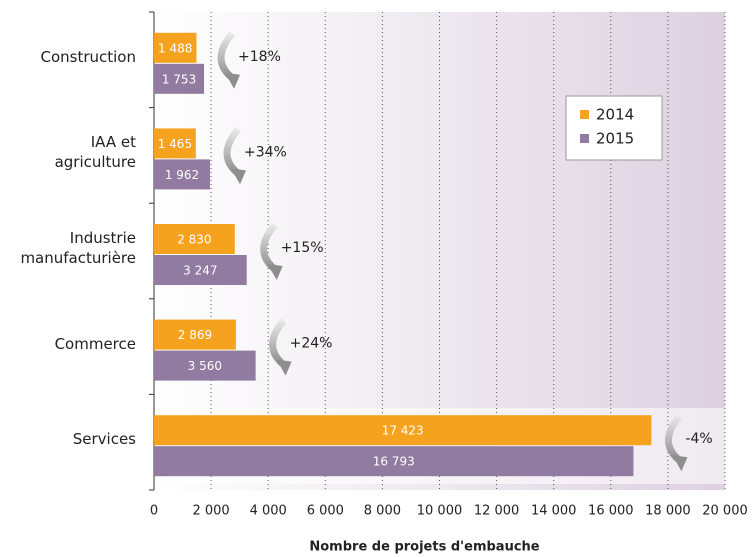 This screenshot has width=752, height=557. Describe the element at coordinates (88, 56) in the screenshot. I see `category-label: Construction` at that location.